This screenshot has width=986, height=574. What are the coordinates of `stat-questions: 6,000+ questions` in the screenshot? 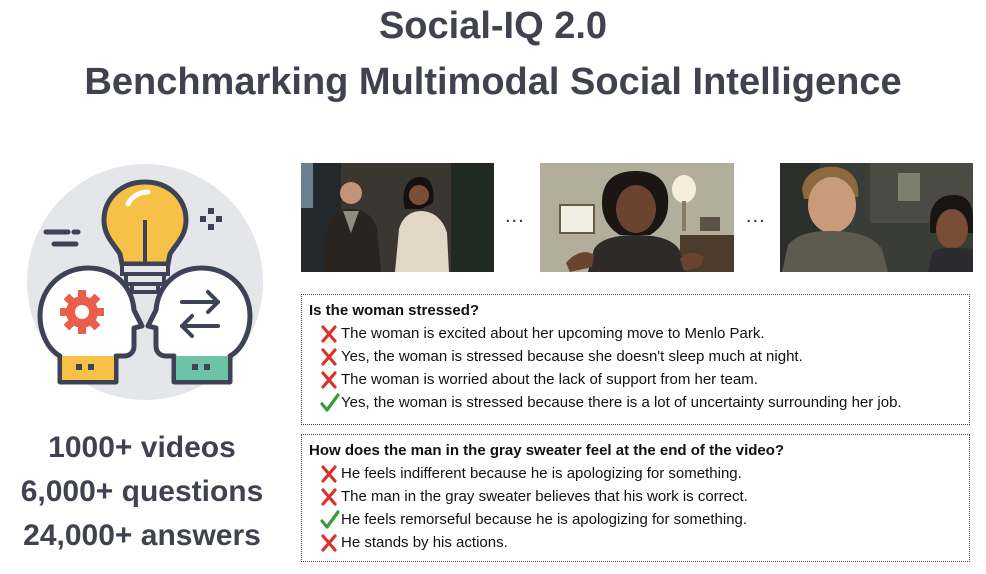 It's located at (142, 491).